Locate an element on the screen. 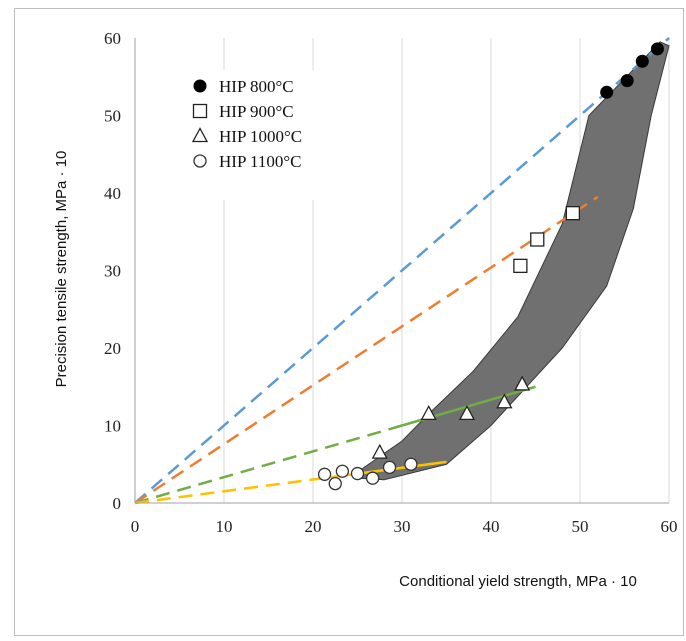 The image size is (686, 641). x-axis-title: Conditional yield strength, MPa · 10 is located at coordinates (518, 581).